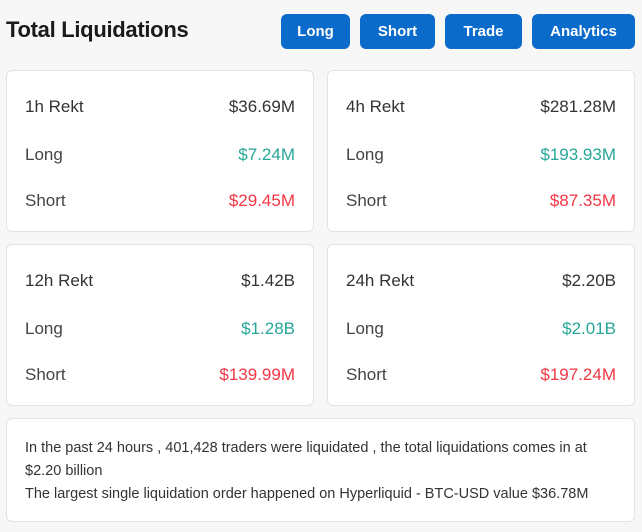 The width and height of the screenshot is (642, 532). What do you see at coordinates (589, 328) in the screenshot?
I see `long-value: $2.01B` at bounding box center [589, 328].